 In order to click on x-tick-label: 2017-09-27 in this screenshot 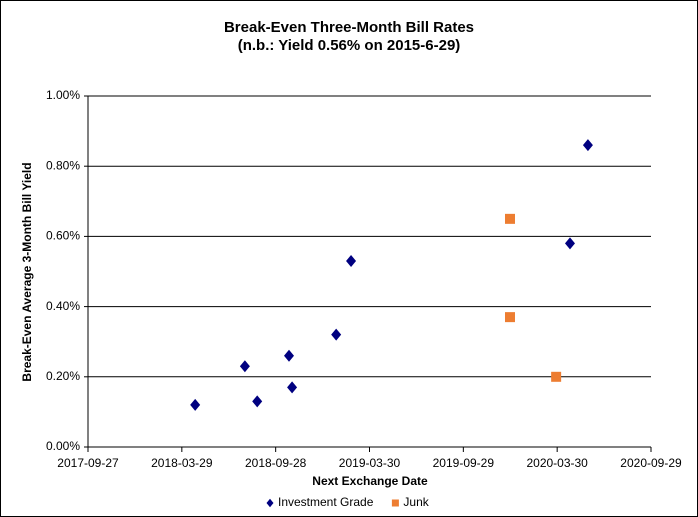, I will do `click(88, 463)`.